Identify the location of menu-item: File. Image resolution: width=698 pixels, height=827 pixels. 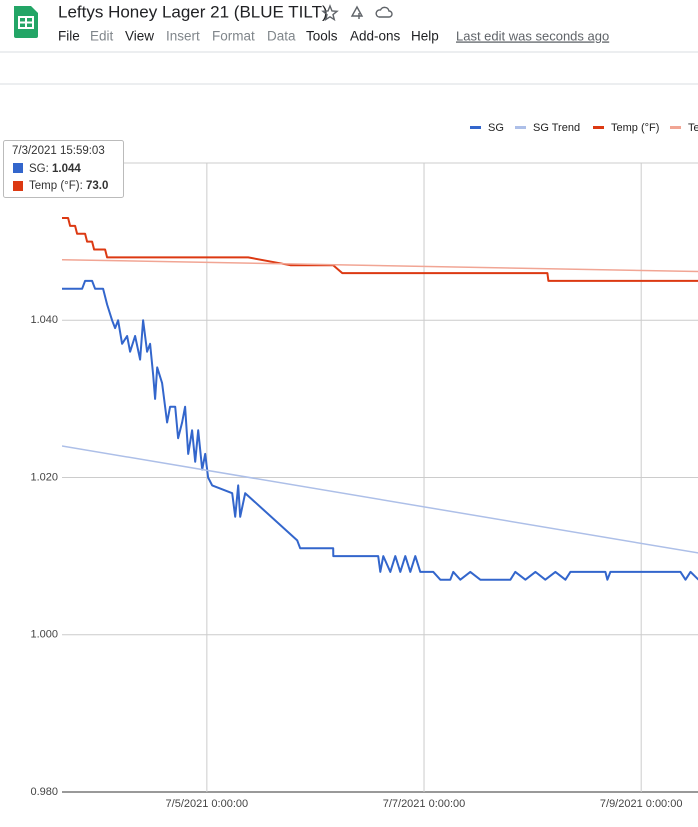
(69, 36).